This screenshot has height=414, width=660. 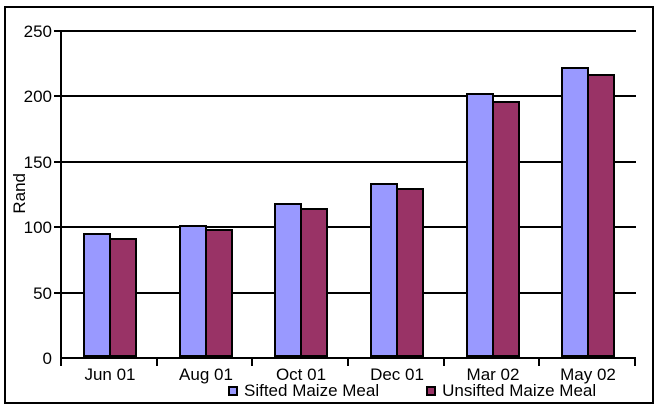 What do you see at coordinates (47, 358) in the screenshot?
I see `y-axis-tick-label: 0` at bounding box center [47, 358].